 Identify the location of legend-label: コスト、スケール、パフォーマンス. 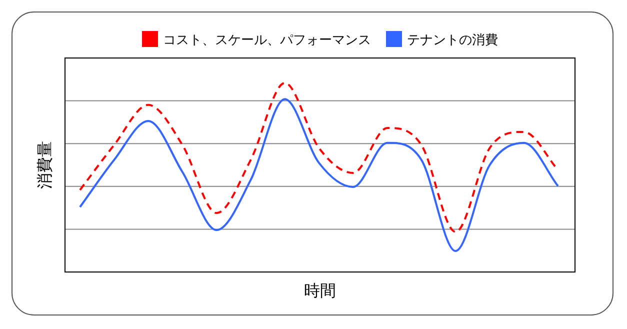
(267, 40).